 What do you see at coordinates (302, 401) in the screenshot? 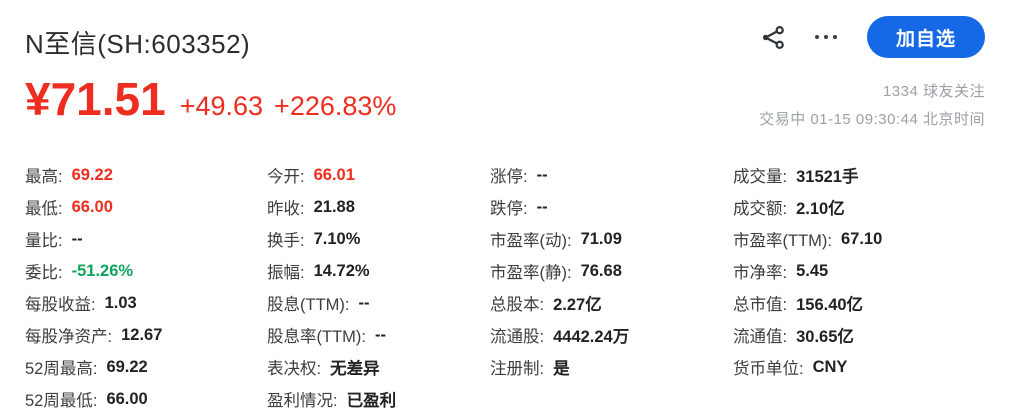
I see `stat-label: 盈利情况:` at bounding box center [302, 401].